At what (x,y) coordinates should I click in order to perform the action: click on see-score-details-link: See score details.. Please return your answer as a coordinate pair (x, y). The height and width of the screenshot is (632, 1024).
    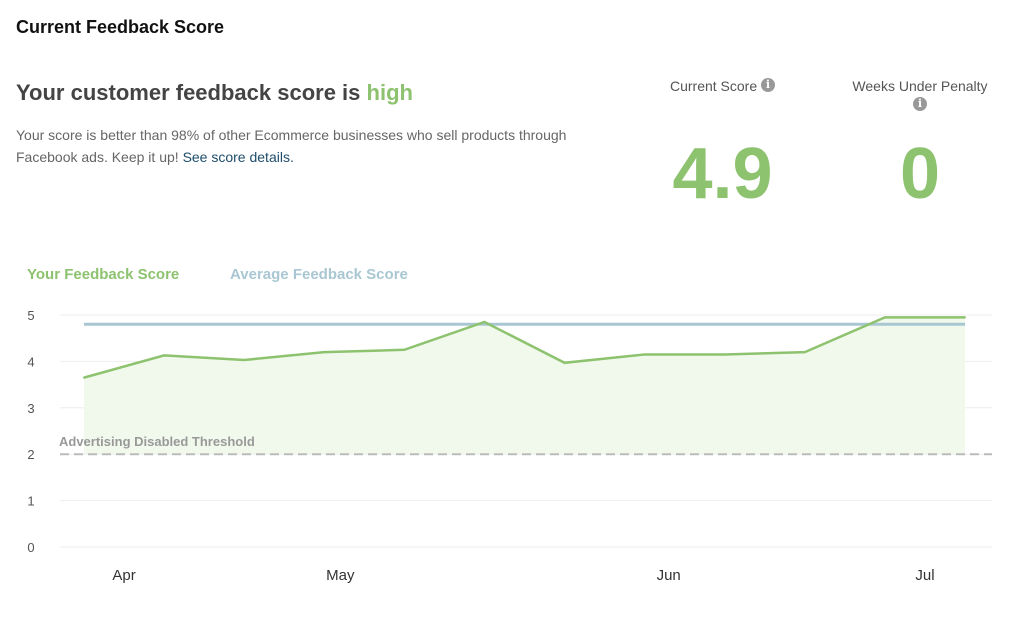
    Looking at the image, I should click on (238, 157).